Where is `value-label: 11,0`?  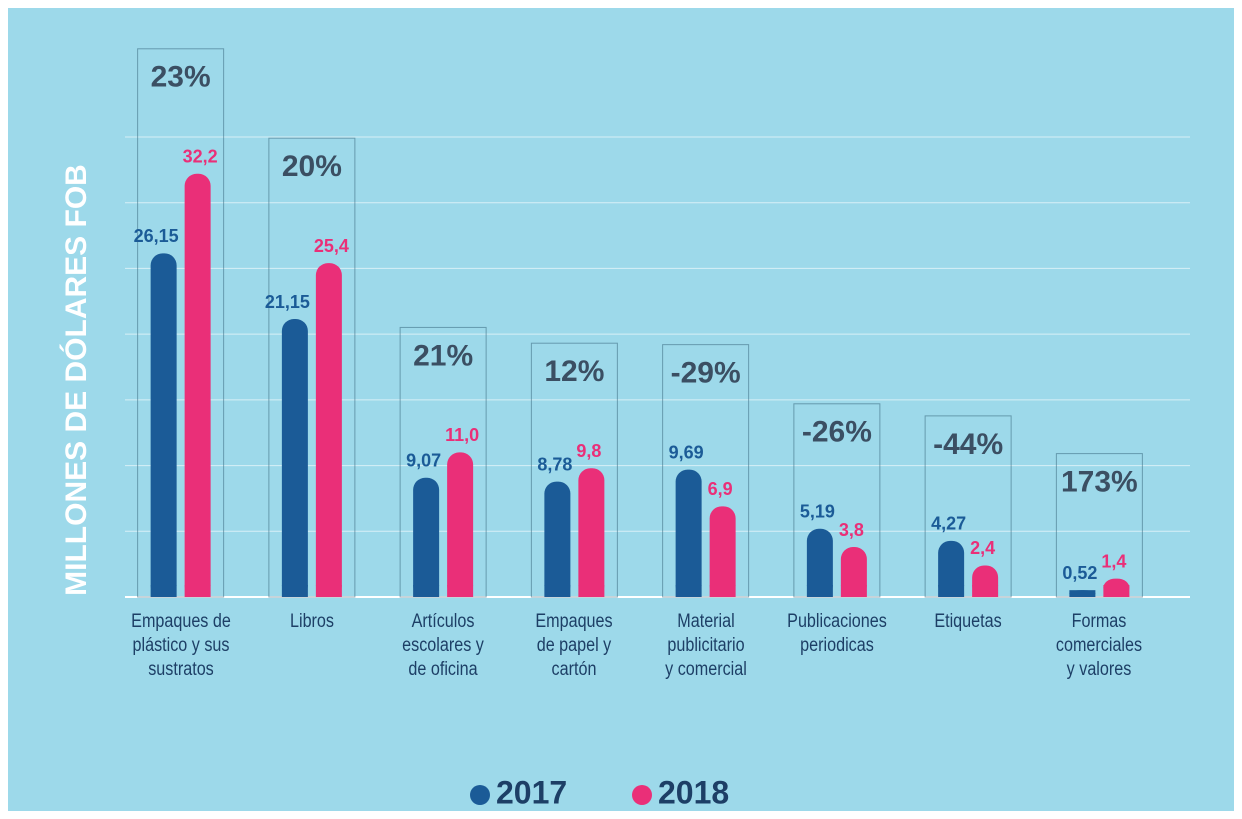 value-label: 11,0 is located at coordinates (462, 435).